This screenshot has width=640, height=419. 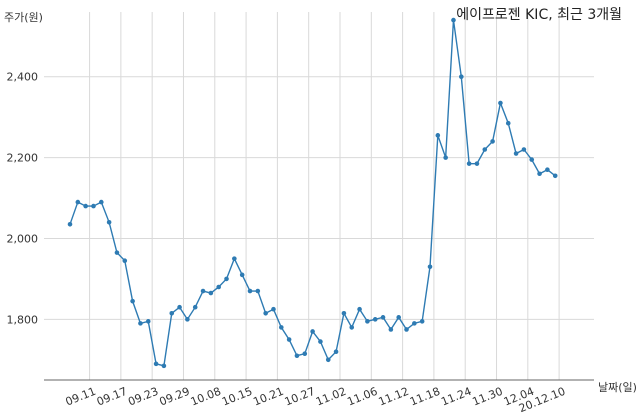 What do you see at coordinates (23, 158) in the screenshot?
I see `y-tick-label: 2,200` at bounding box center [23, 158].